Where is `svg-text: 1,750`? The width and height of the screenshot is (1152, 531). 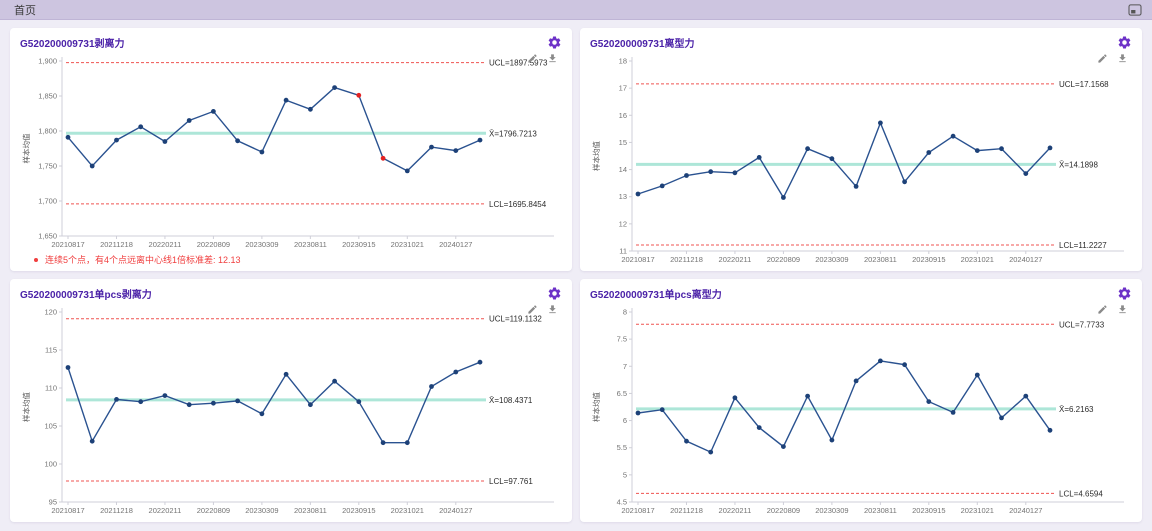
svg-text: 1,750 is located at coordinates (47, 166).